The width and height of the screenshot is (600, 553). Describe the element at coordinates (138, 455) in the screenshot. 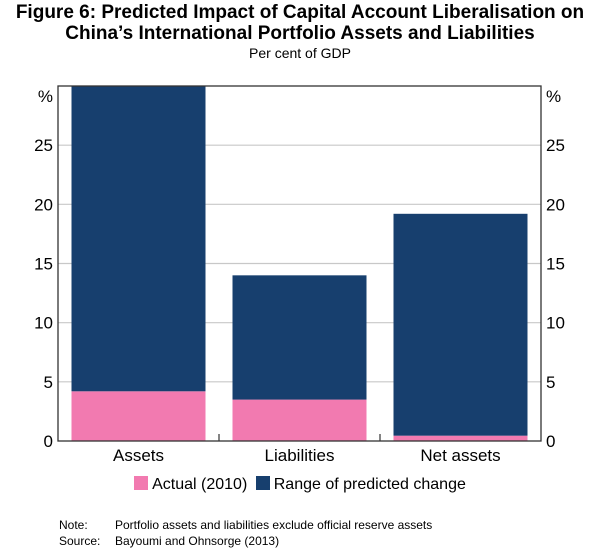

I see `x-tick-label: Assets` at that location.